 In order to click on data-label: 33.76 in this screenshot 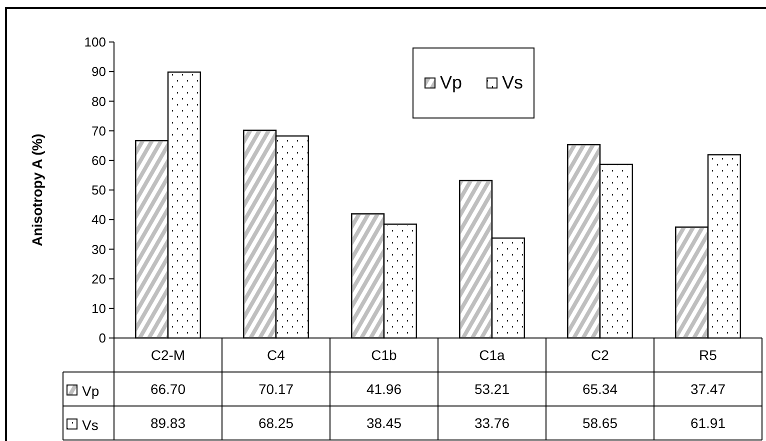, I will do `click(492, 422)`.